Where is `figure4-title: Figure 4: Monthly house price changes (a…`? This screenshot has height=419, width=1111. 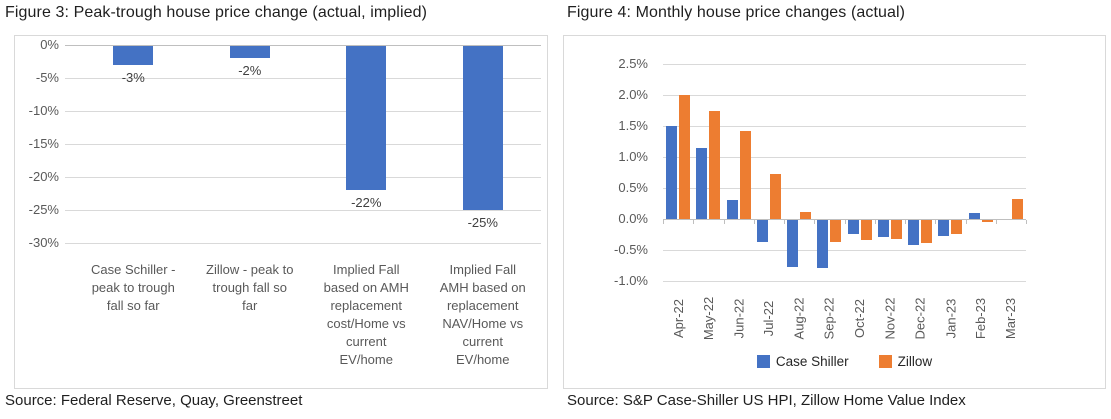
figure4-title: Figure 4: Monthly house price changes (a… is located at coordinates (736, 12).